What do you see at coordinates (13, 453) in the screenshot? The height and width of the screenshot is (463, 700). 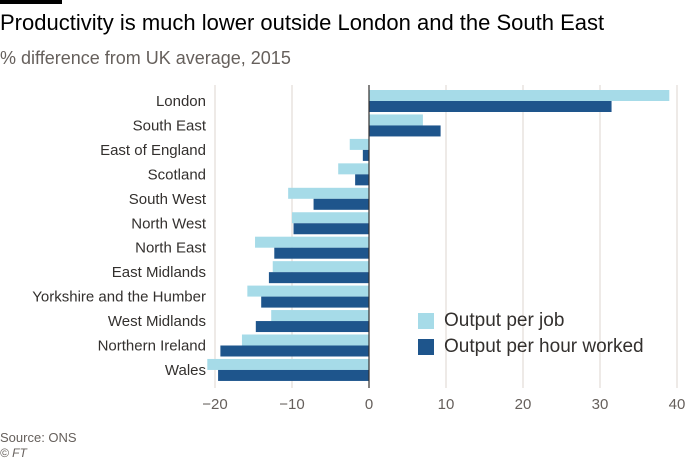 I see `credit-note: © FT` at bounding box center [13, 453].